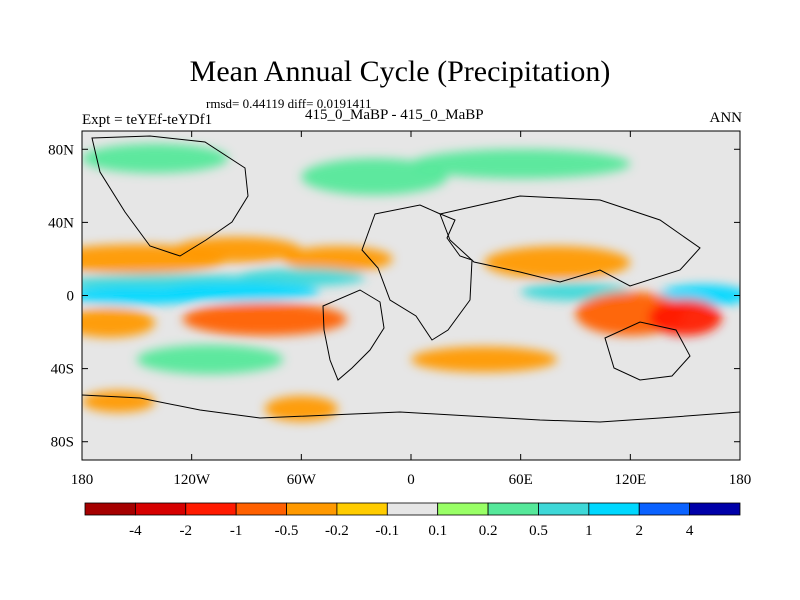  Describe the element at coordinates (589, 531) in the screenshot. I see `colorbar-label-9: 1` at that location.